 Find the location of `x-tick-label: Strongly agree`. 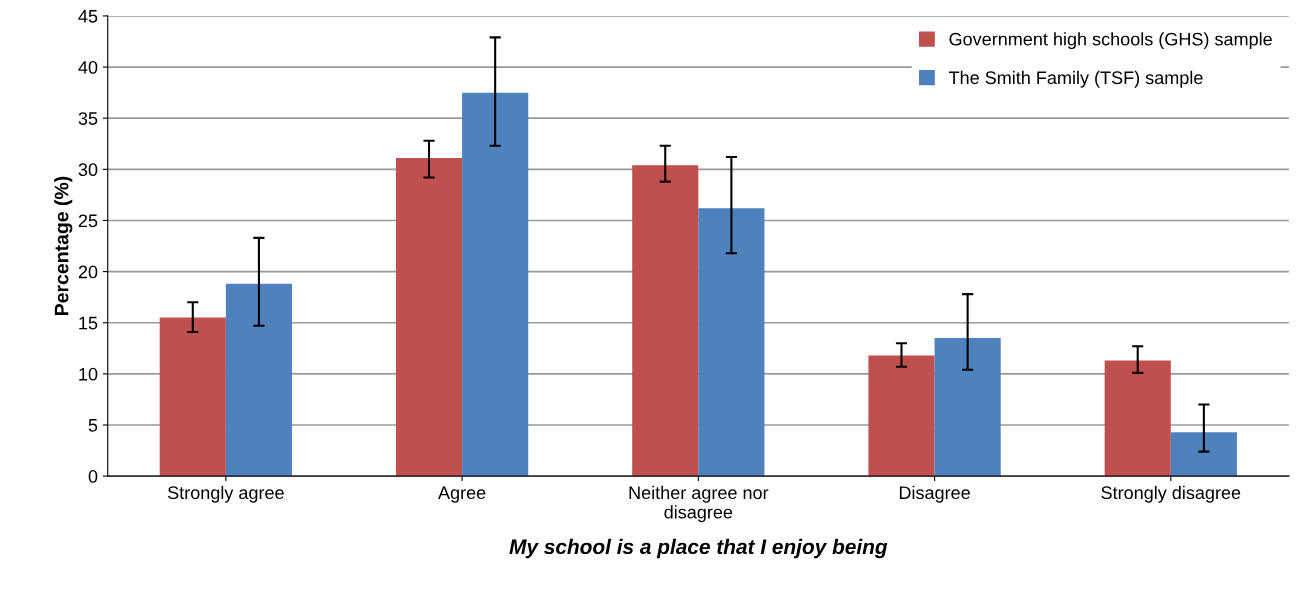

x-tick-label: Strongly agree is located at coordinates (225, 494).